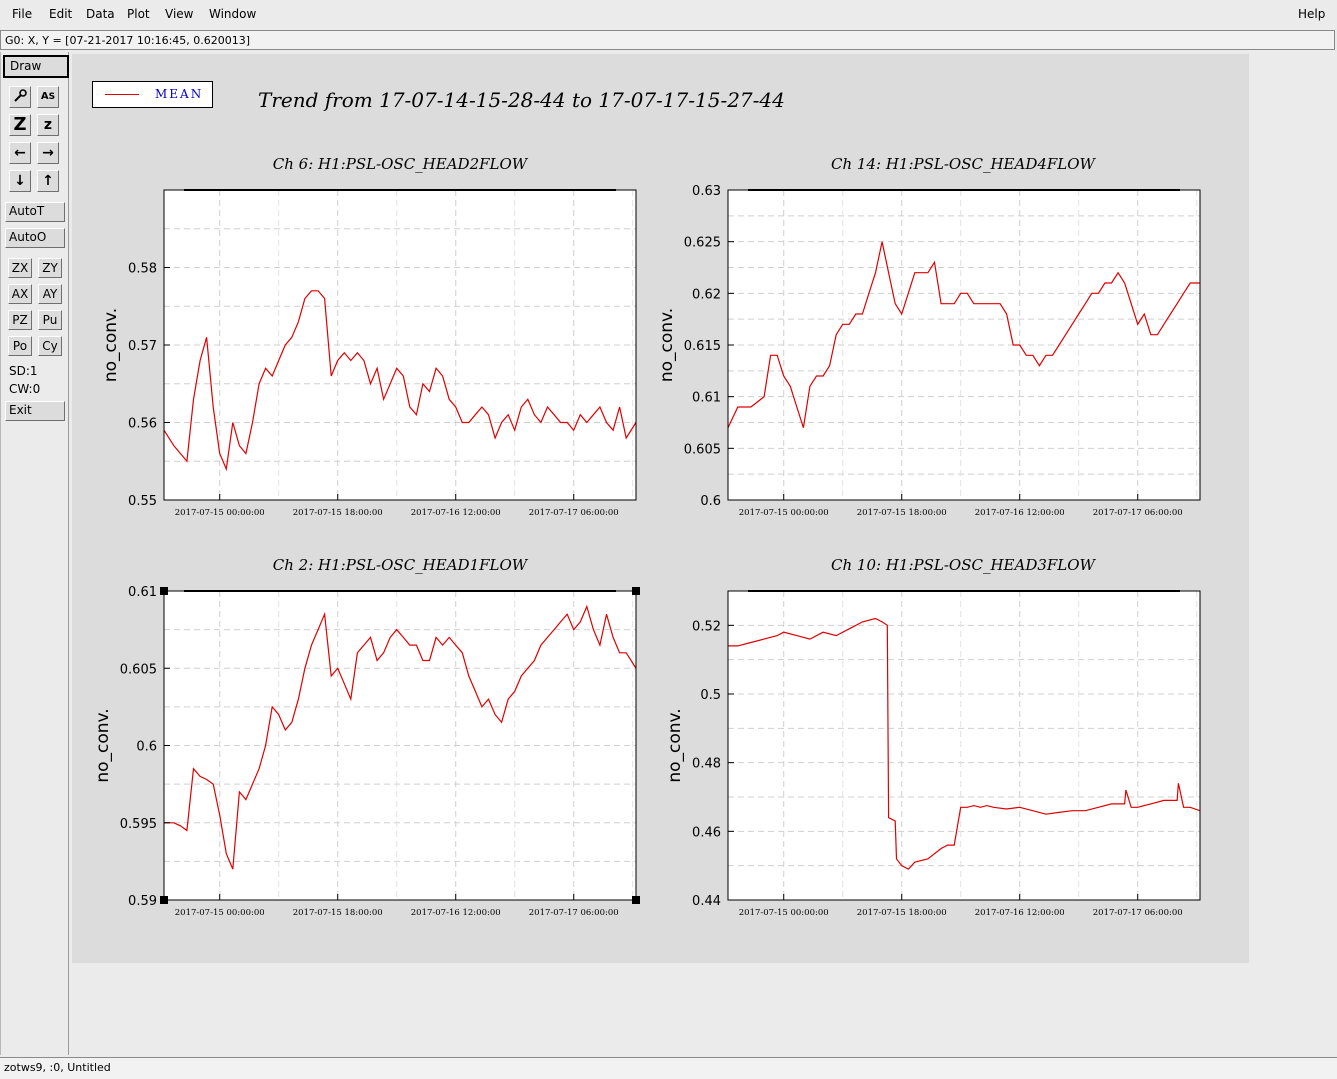  Describe the element at coordinates (50, 346) in the screenshot. I see `cy-button: Cy` at that location.